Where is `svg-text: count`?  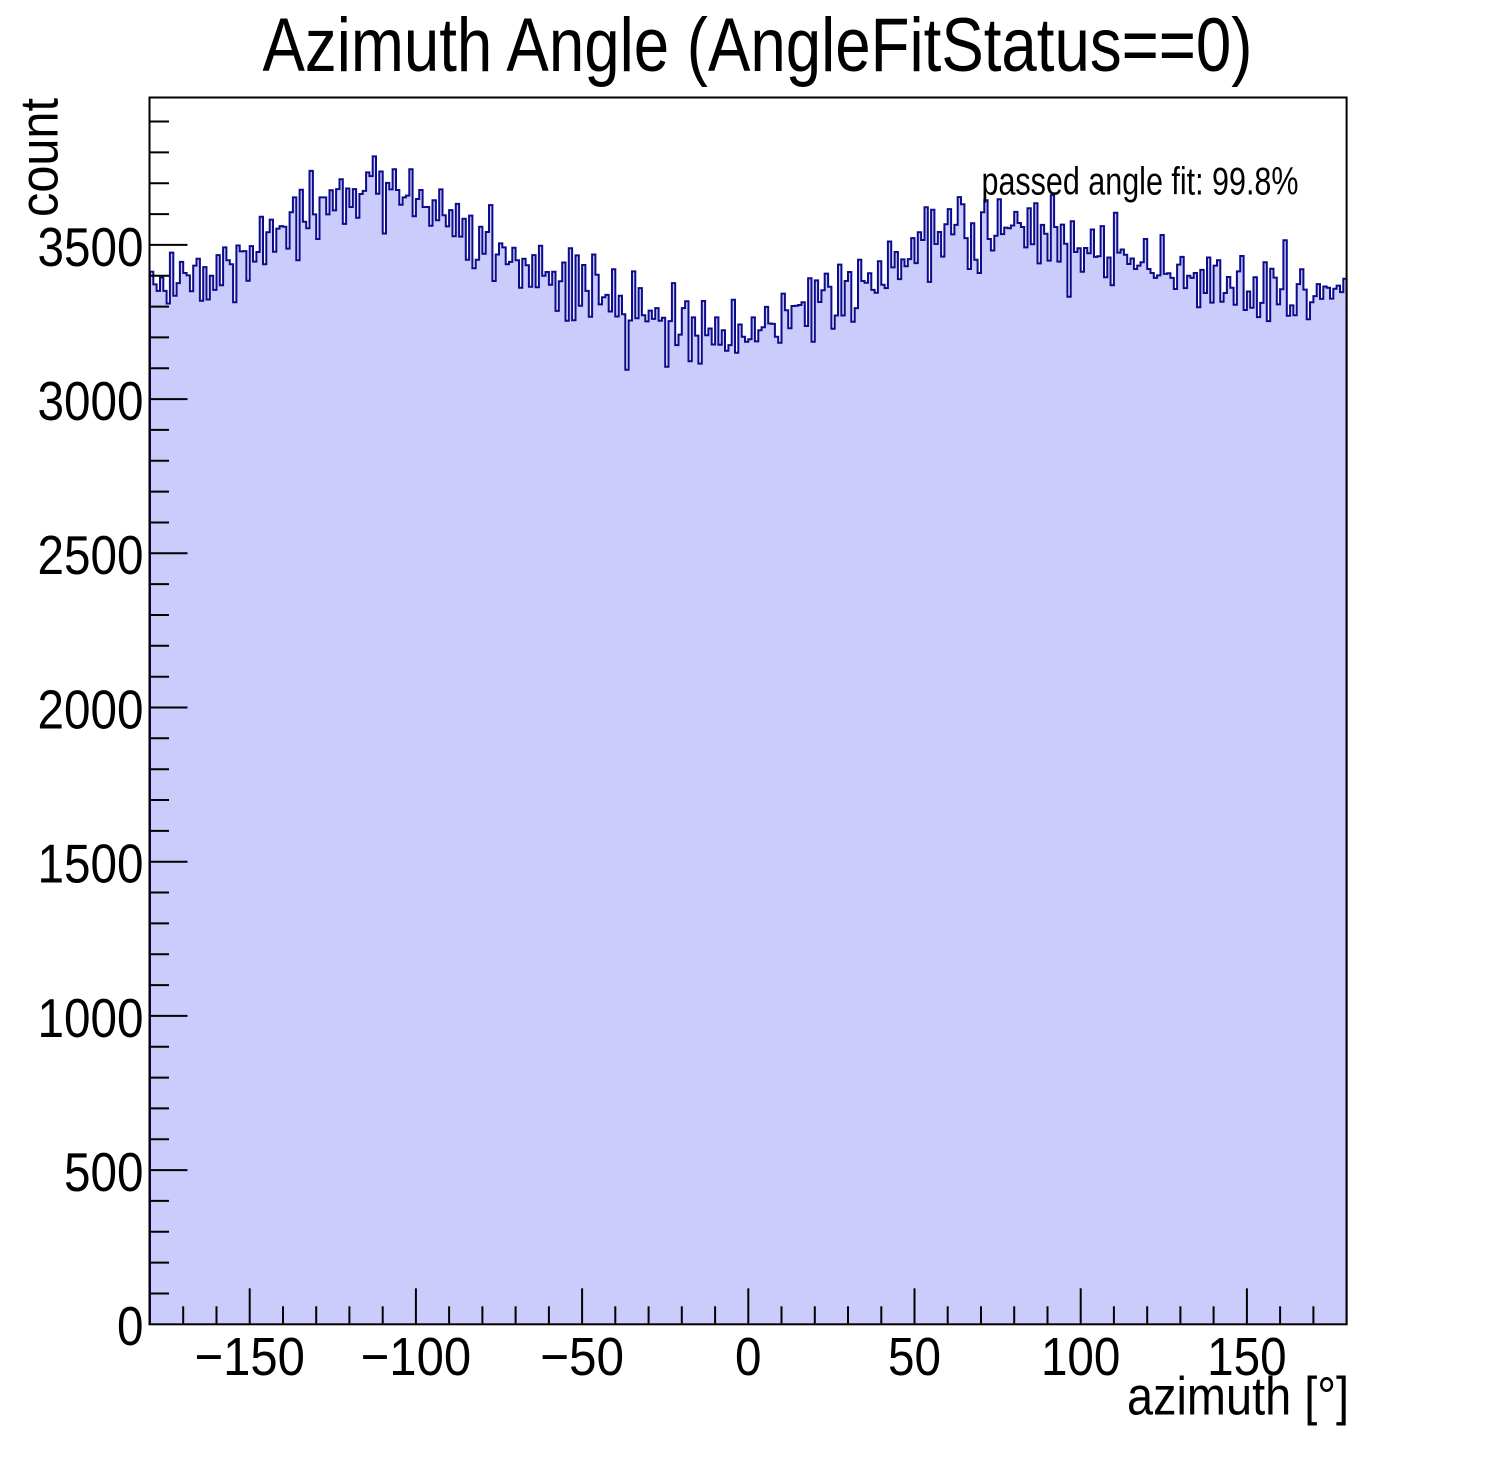
svg-text: count is located at coordinates (40, 157).